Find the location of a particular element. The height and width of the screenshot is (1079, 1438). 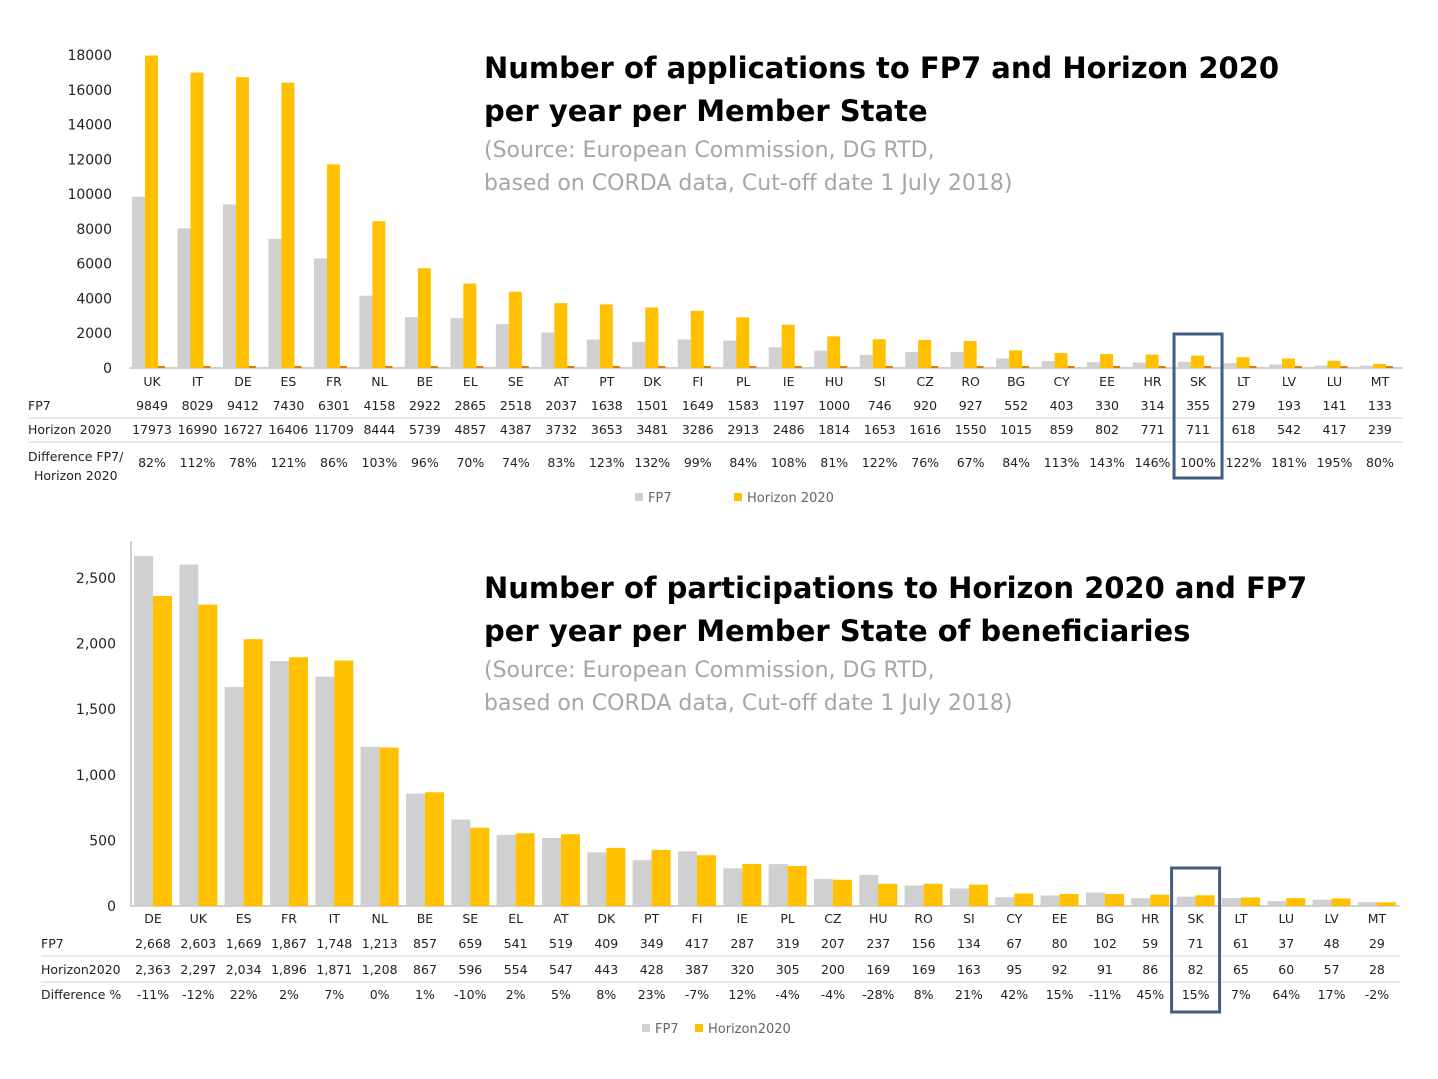

bottom-chart-fp7-value: 659 is located at coordinates (470, 943).